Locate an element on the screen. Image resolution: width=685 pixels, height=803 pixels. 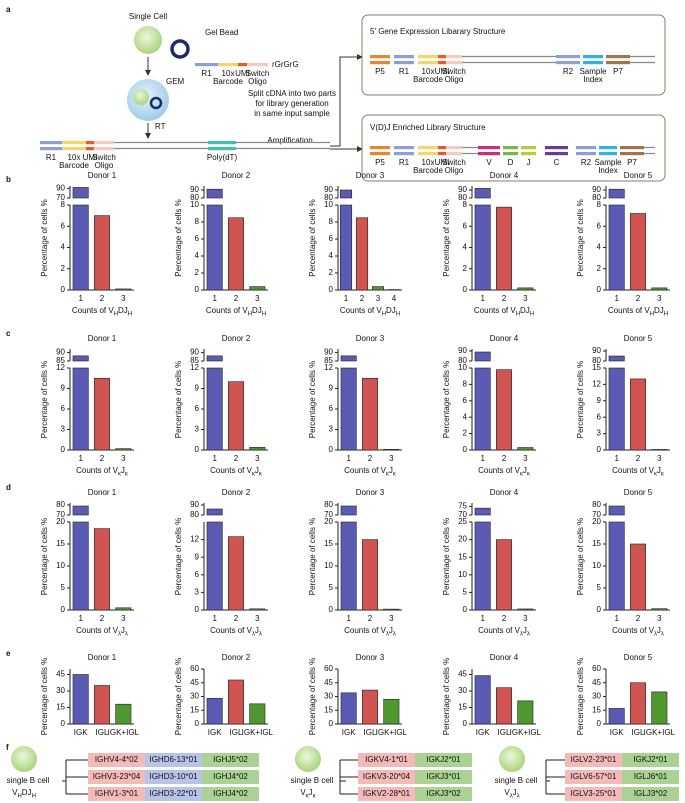
x-axis-label: Counts of VλJλ is located at coordinates (102, 631).